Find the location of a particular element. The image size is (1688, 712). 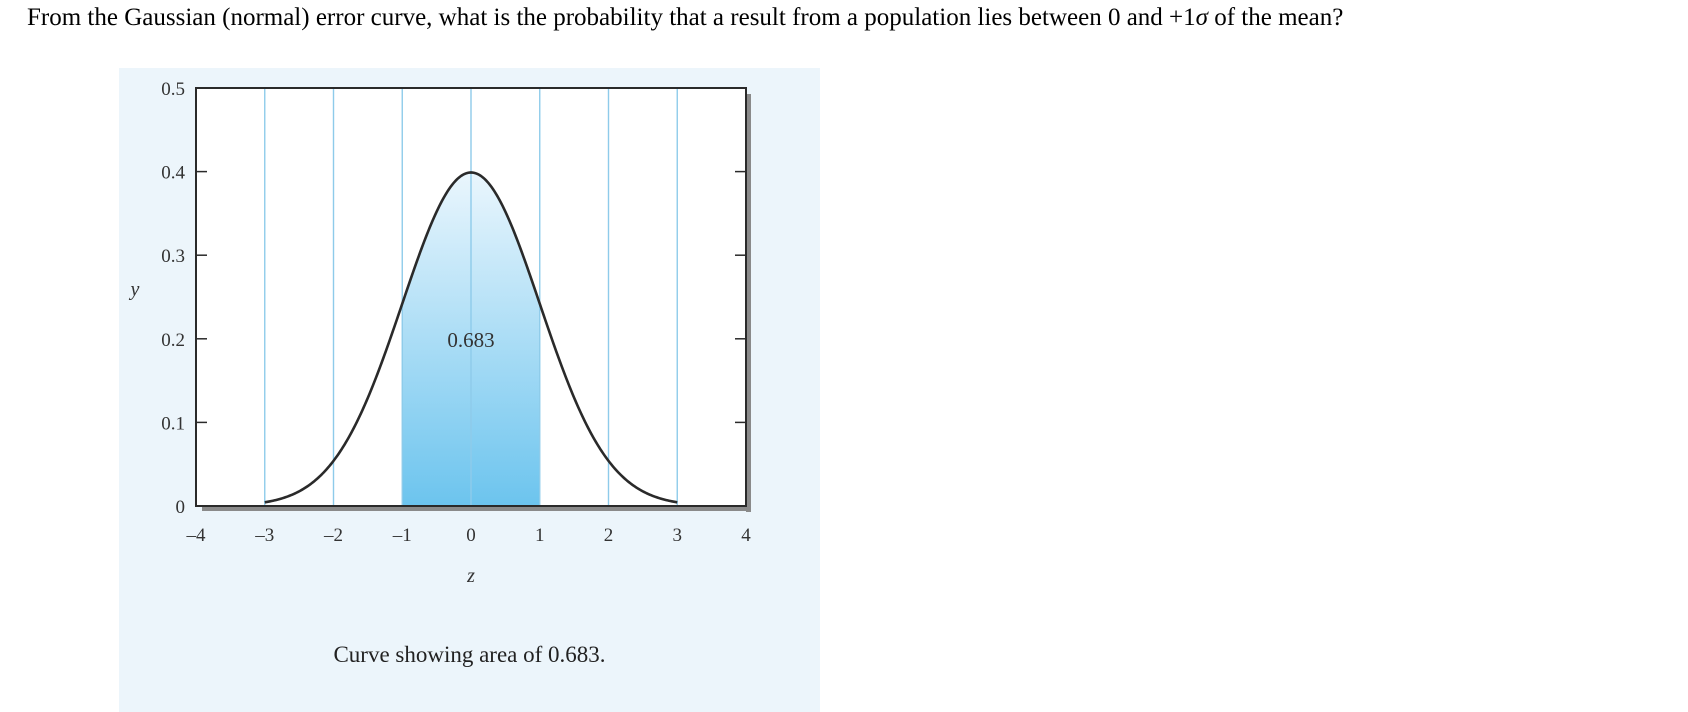

x-tick-label: 3 is located at coordinates (678, 535).